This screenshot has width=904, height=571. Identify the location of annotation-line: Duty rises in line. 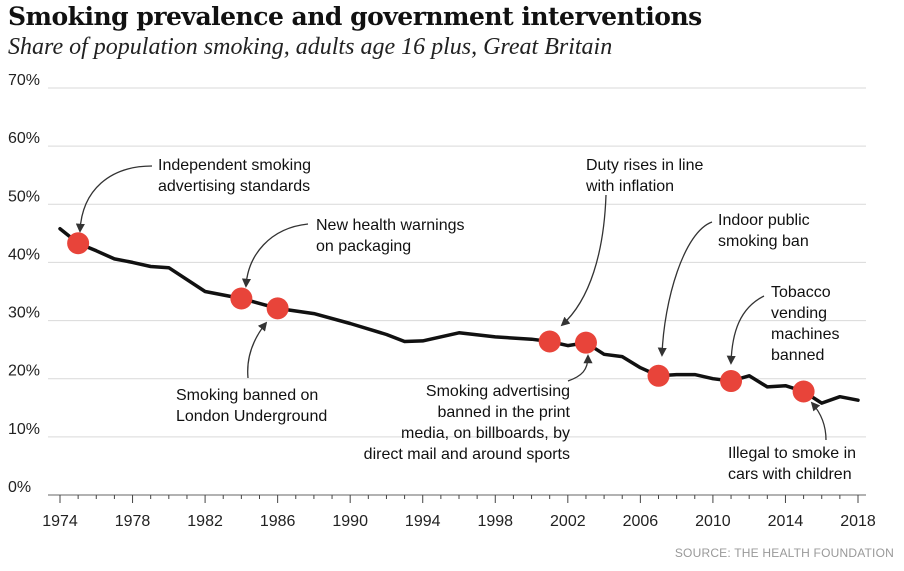
(644, 165).